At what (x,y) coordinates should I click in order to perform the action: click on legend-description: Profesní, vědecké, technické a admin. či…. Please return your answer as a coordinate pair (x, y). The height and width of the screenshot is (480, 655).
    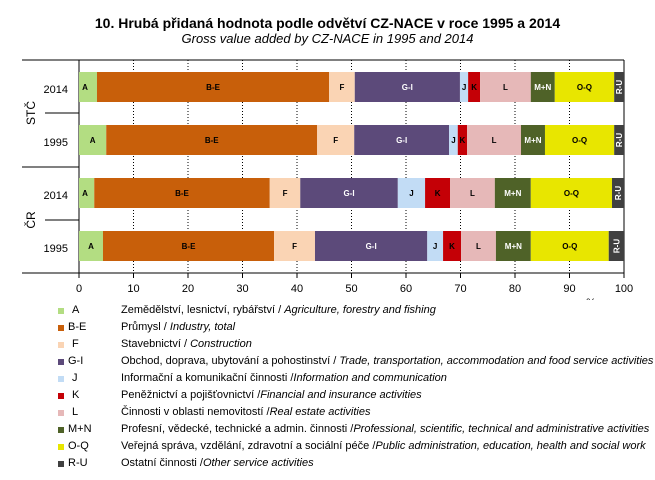
    Looking at the image, I should click on (385, 429).